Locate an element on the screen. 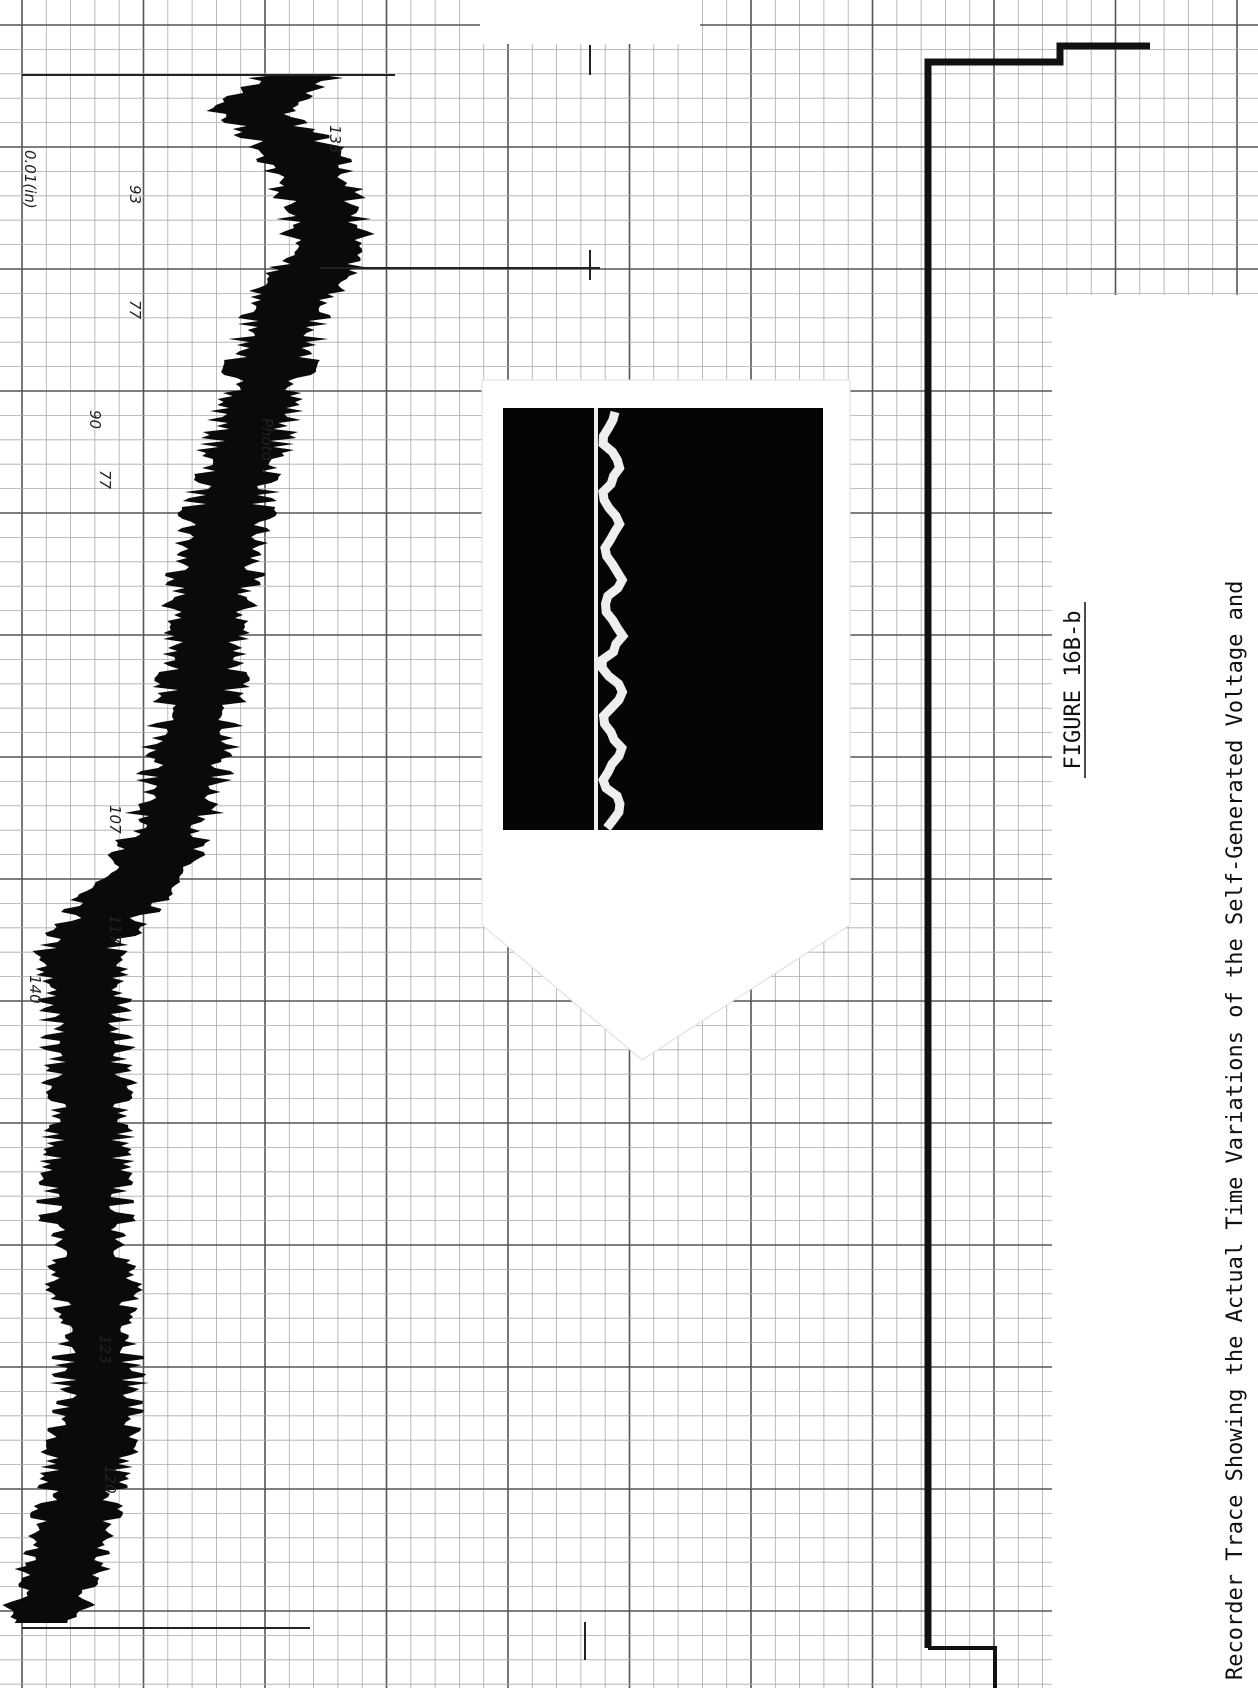 The height and width of the screenshot is (1688, 1258). handwritten-note: 120 is located at coordinates (110, 1479).